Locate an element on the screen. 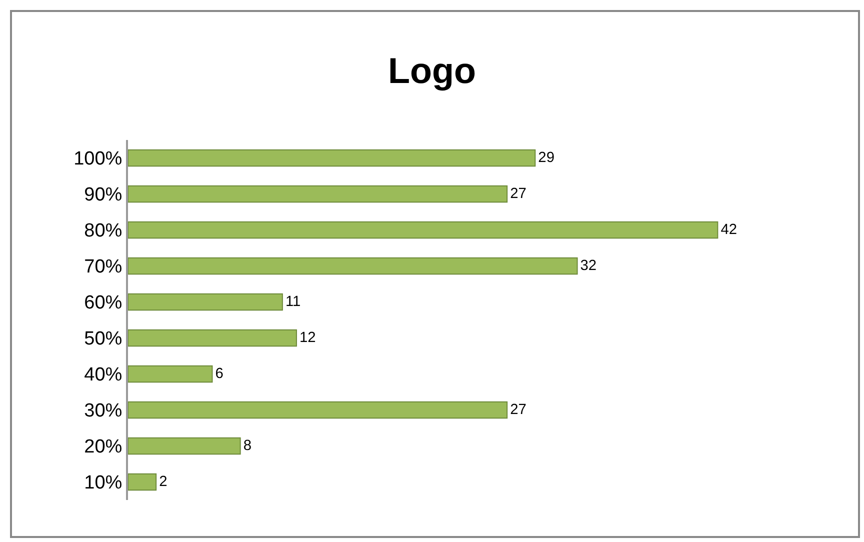 This screenshot has height=542, width=864. y-tick-label: 10% is located at coordinates (103, 483).